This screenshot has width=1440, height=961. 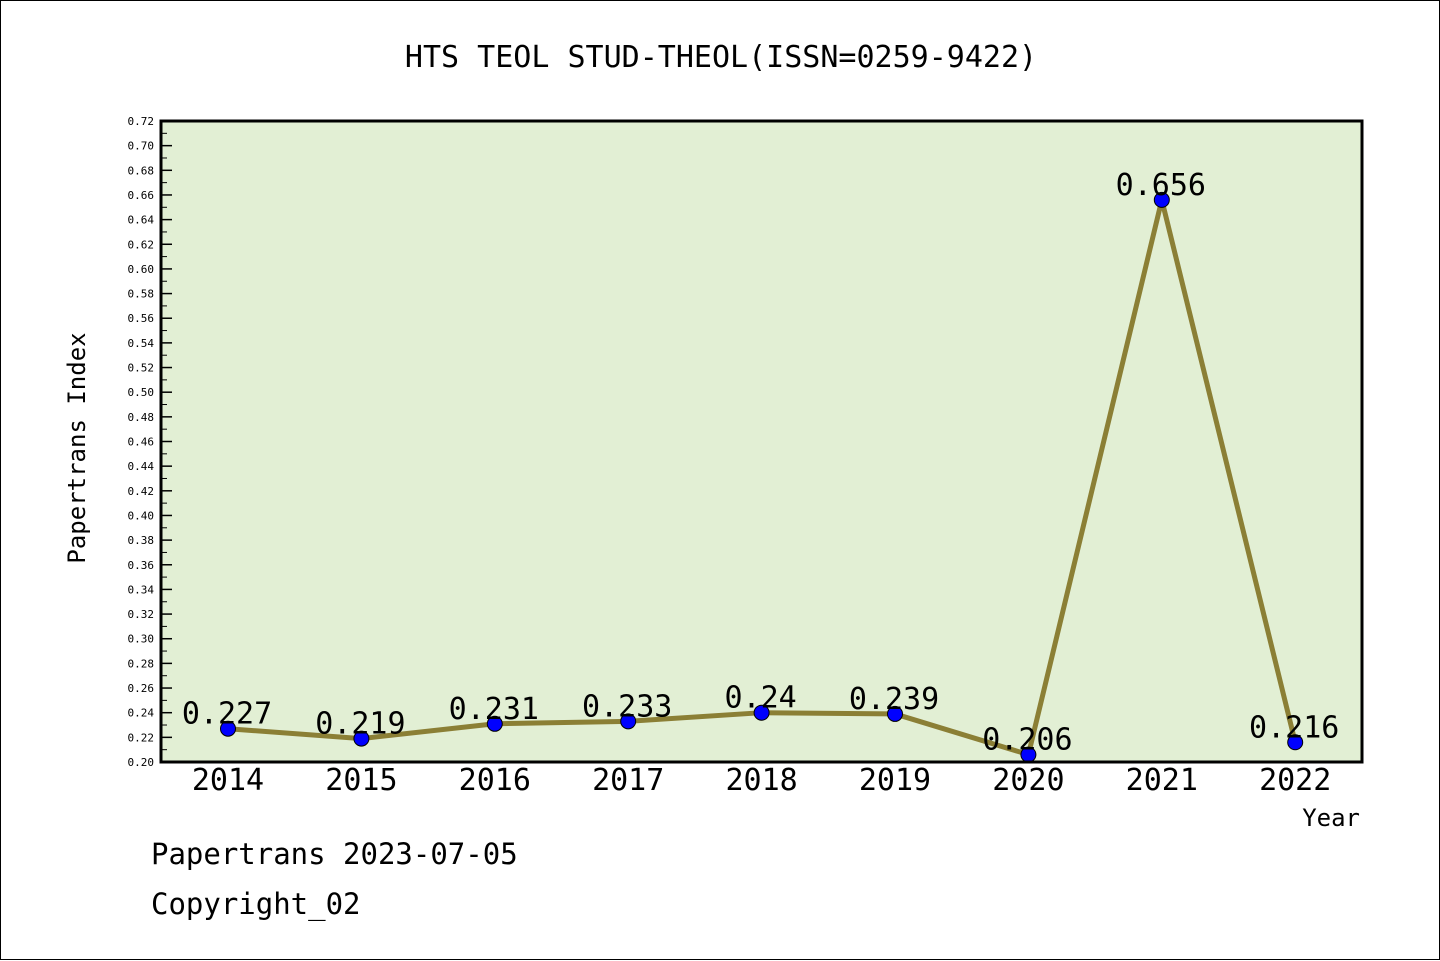 I want to click on y-tick-label: 0.46, so click(x=141, y=442).